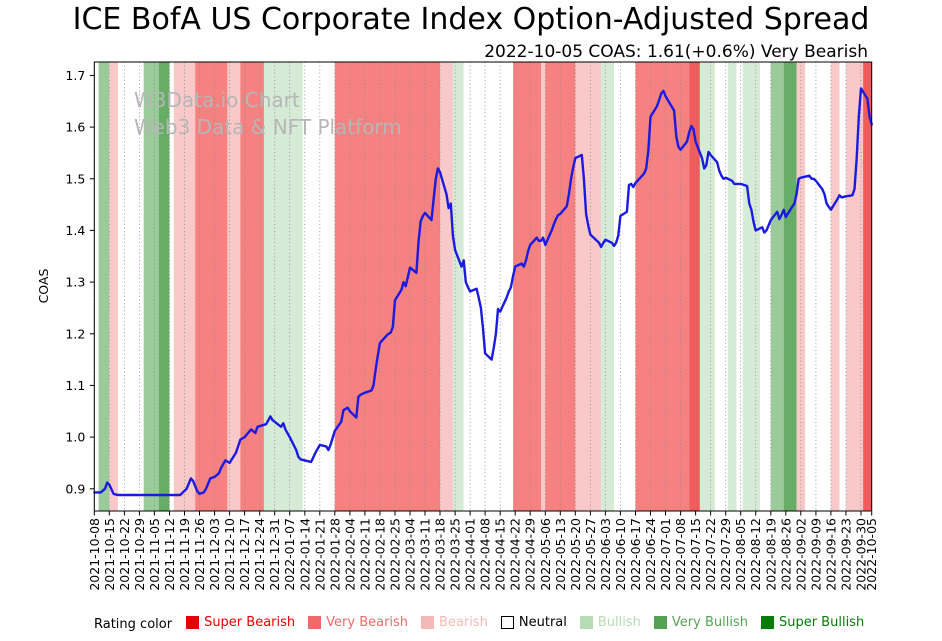 This screenshot has height=641, width=942. Describe the element at coordinates (619, 622) in the screenshot. I see `legend-item-label: Bullish` at that location.